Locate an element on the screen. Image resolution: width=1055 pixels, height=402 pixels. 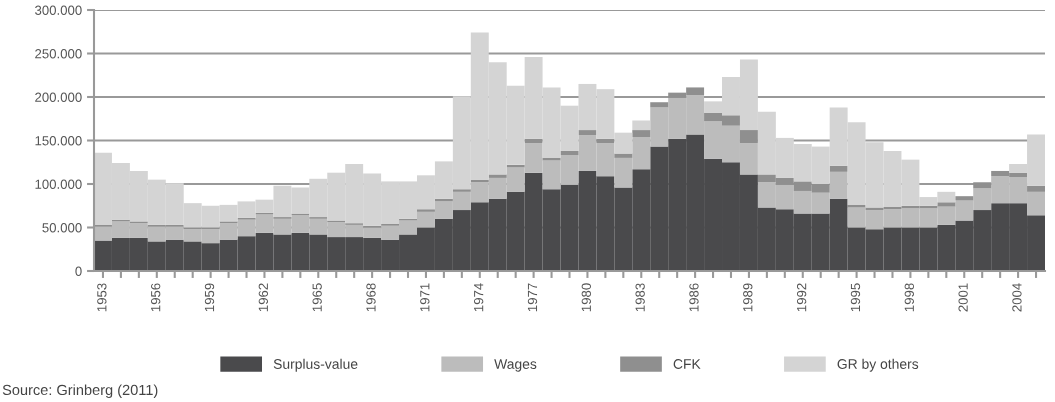
legend-label: CFK is located at coordinates (687, 364).